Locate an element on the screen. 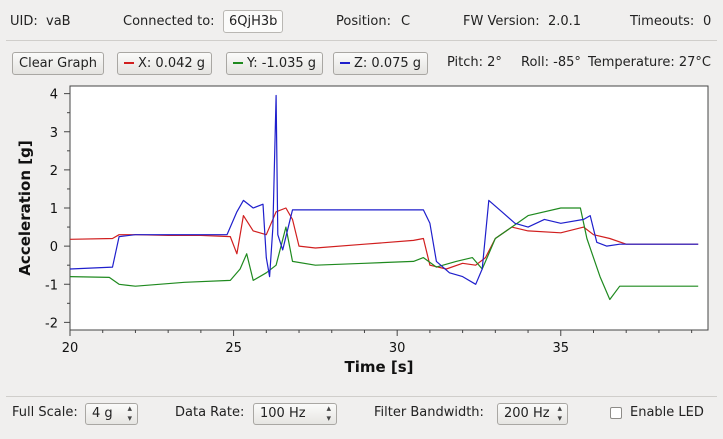  position-label: Position: is located at coordinates (363, 21).